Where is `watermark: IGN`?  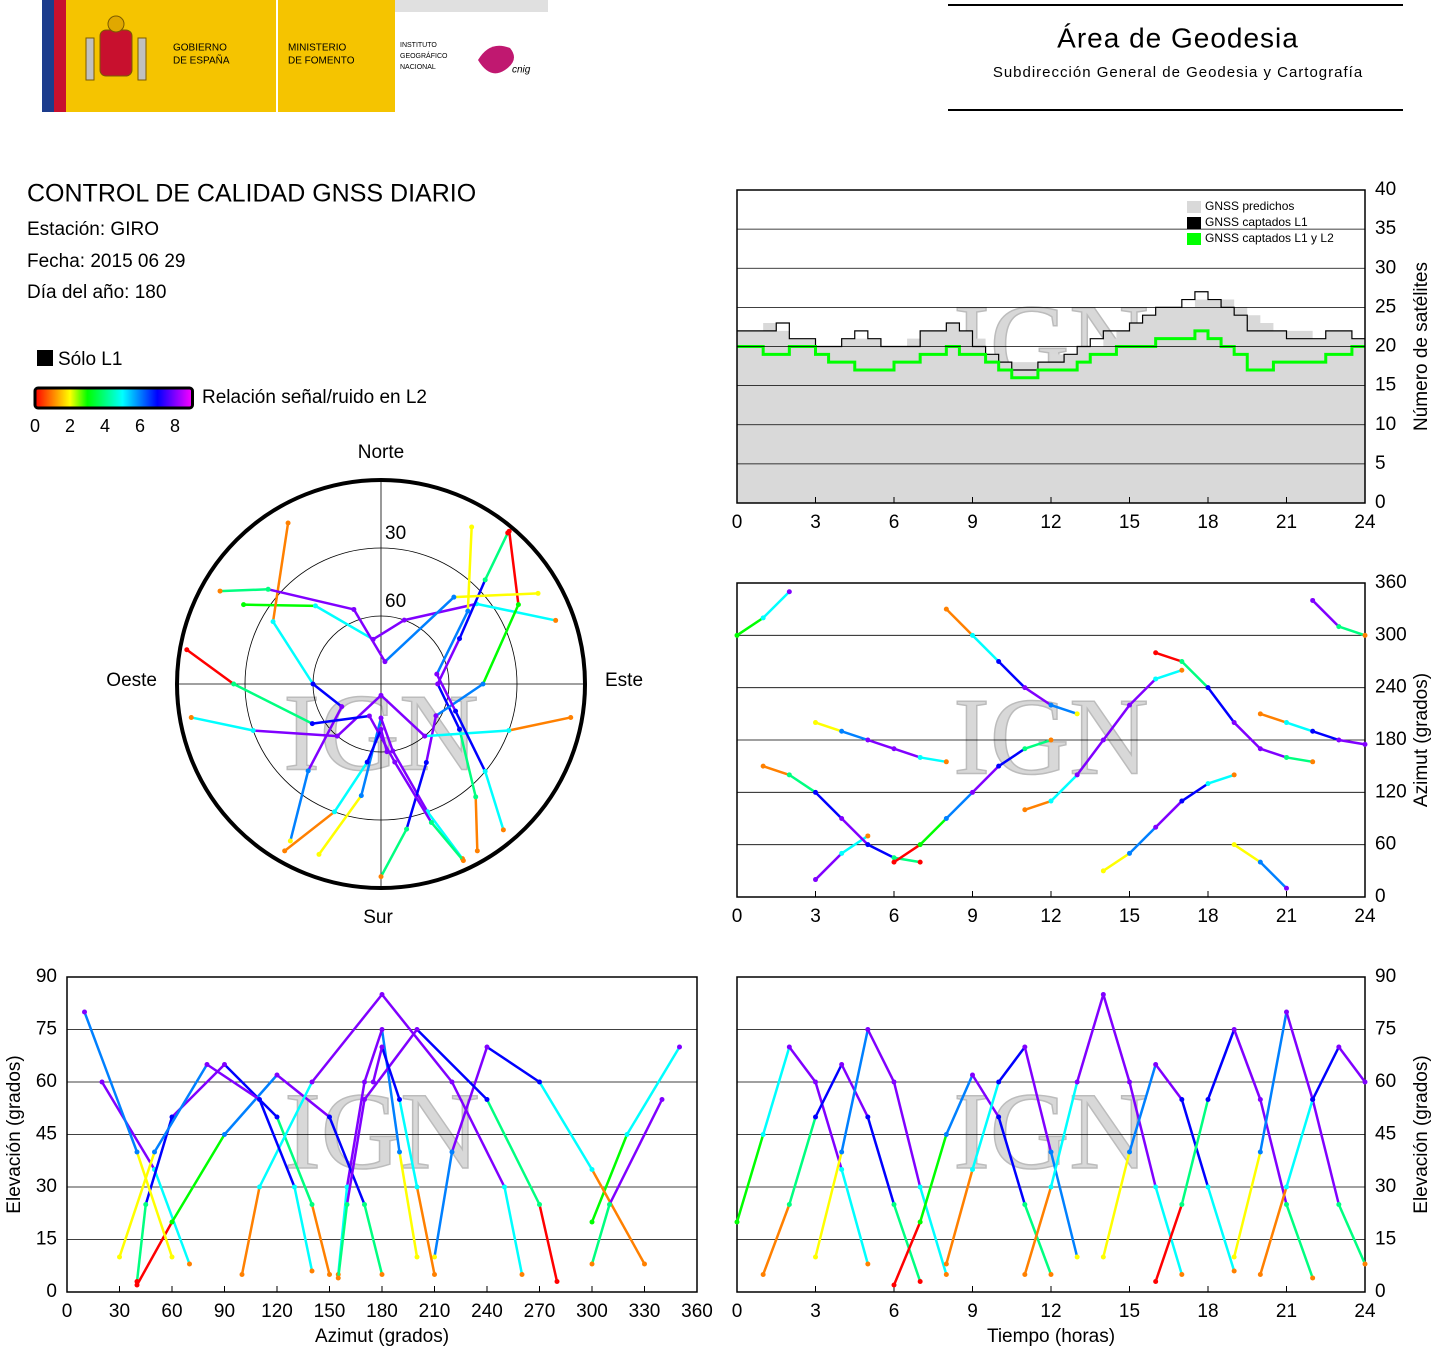 watermark: IGN is located at coordinates (382, 1131).